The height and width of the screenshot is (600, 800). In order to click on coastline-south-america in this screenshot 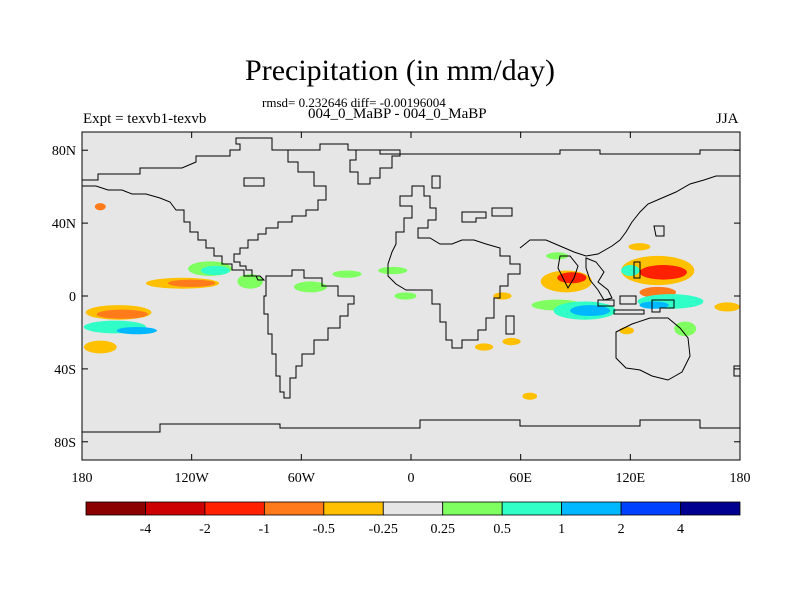, I will do `click(309, 334)`.